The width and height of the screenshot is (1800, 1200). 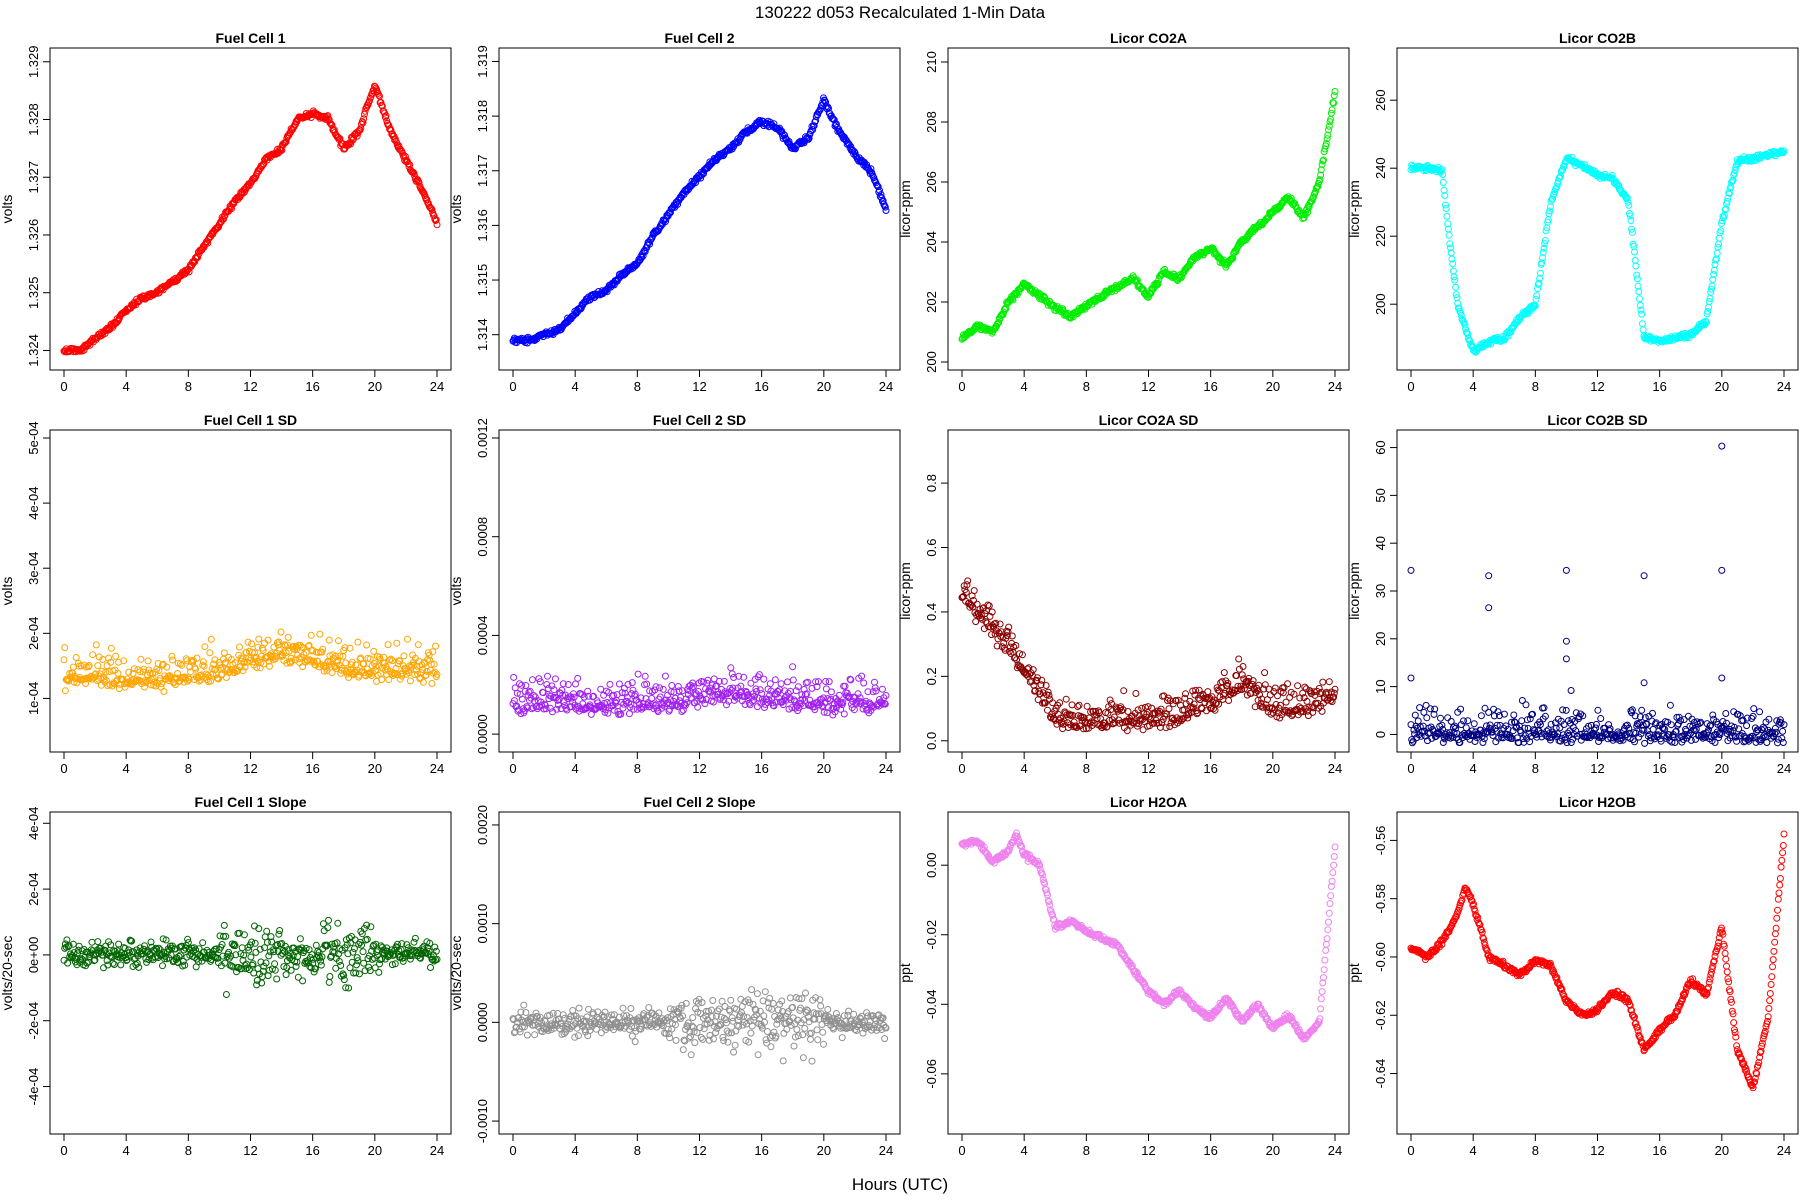 I want to click on y-tick-label: 0.8, so click(x=931, y=483).